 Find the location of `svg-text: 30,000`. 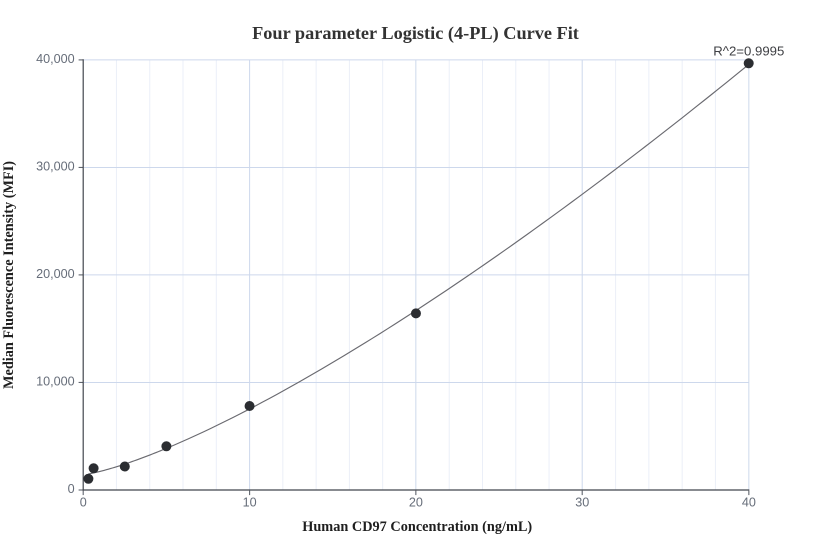

svg-text: 30,000 is located at coordinates (55, 166).